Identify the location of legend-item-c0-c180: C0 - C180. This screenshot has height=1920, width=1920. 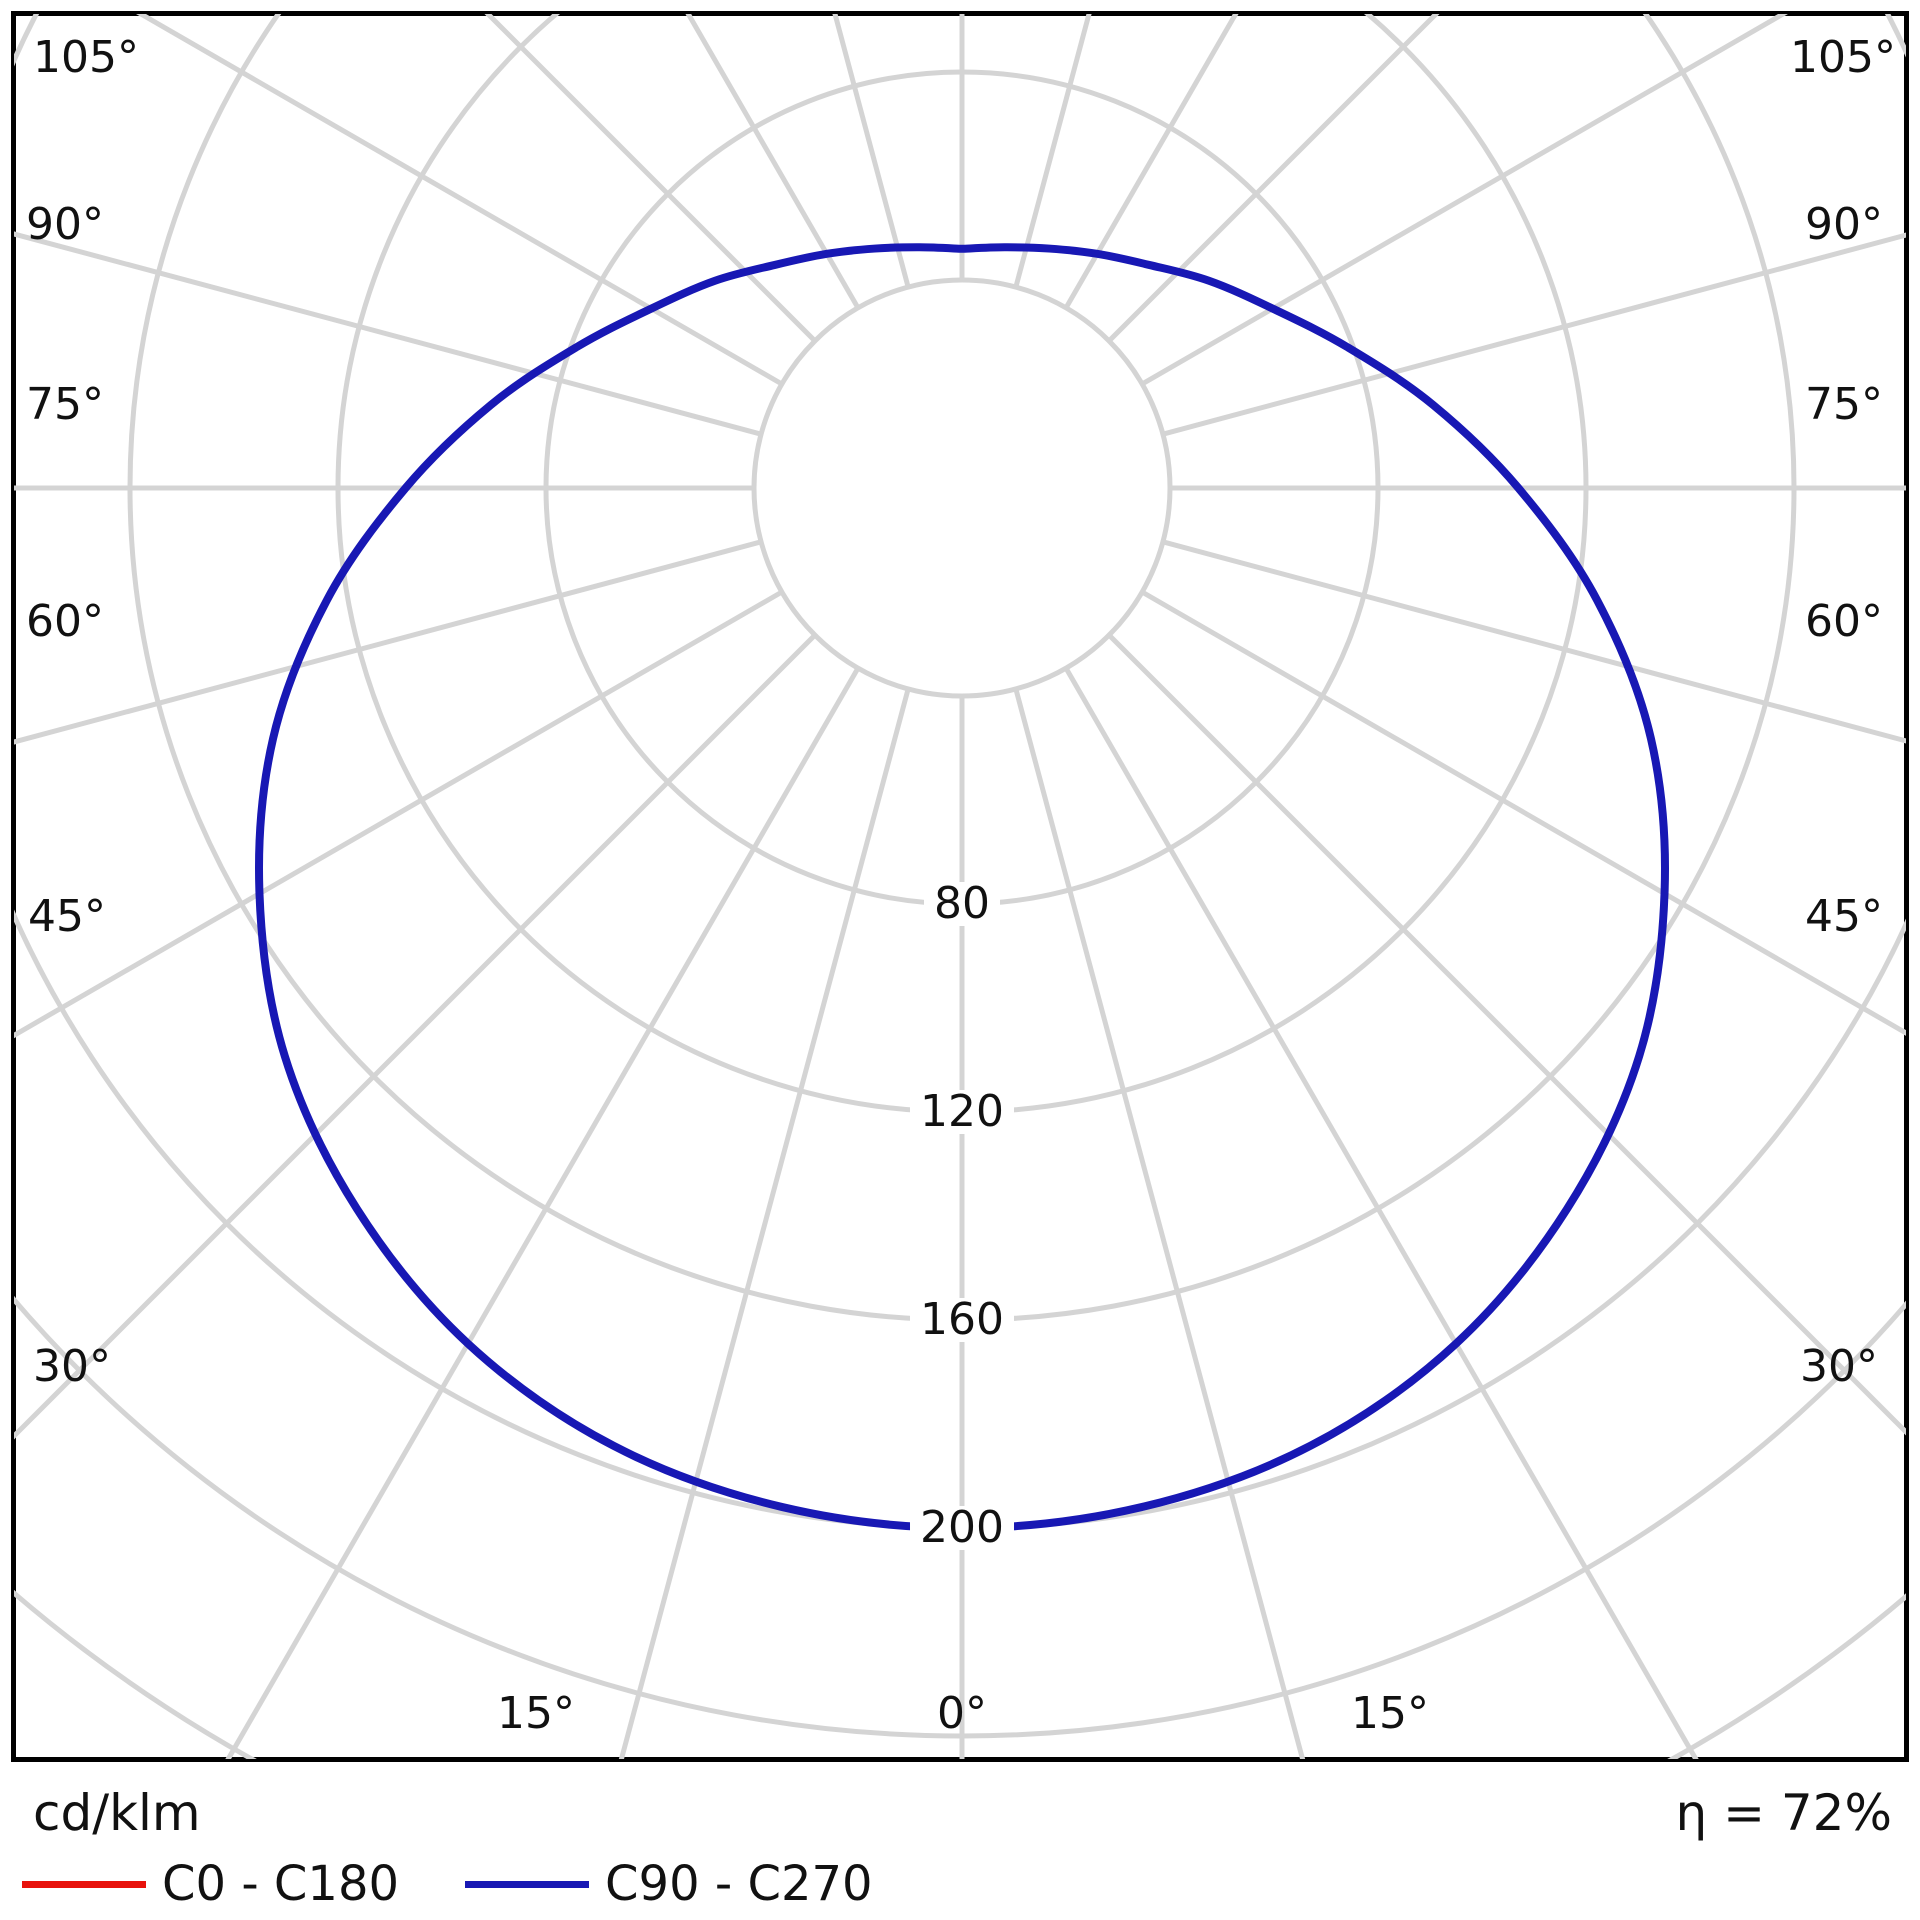
(210, 1884).